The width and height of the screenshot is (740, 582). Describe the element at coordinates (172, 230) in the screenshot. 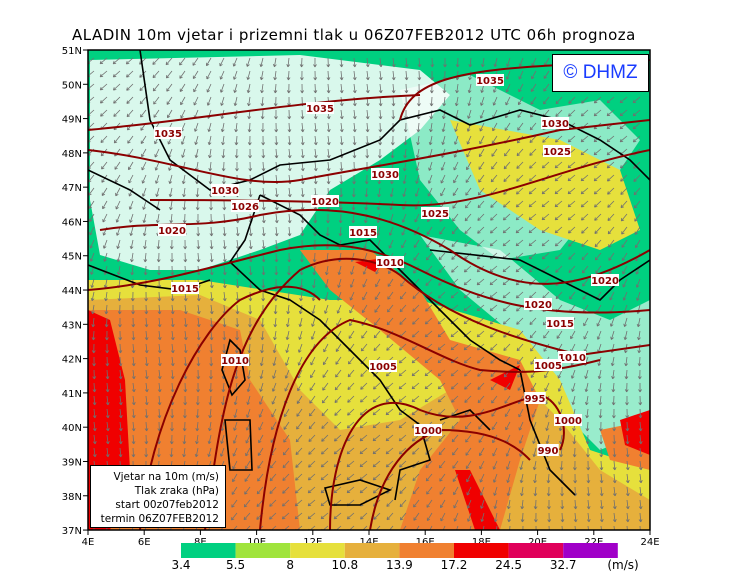

I see `isobar-label-bg` at that location.